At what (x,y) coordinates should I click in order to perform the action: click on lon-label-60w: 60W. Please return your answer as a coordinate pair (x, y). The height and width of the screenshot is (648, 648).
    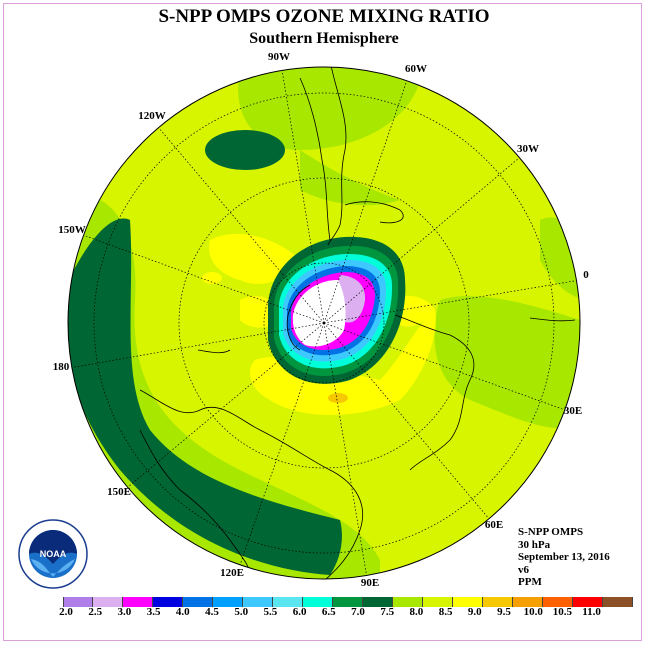
    Looking at the image, I should click on (416, 69).